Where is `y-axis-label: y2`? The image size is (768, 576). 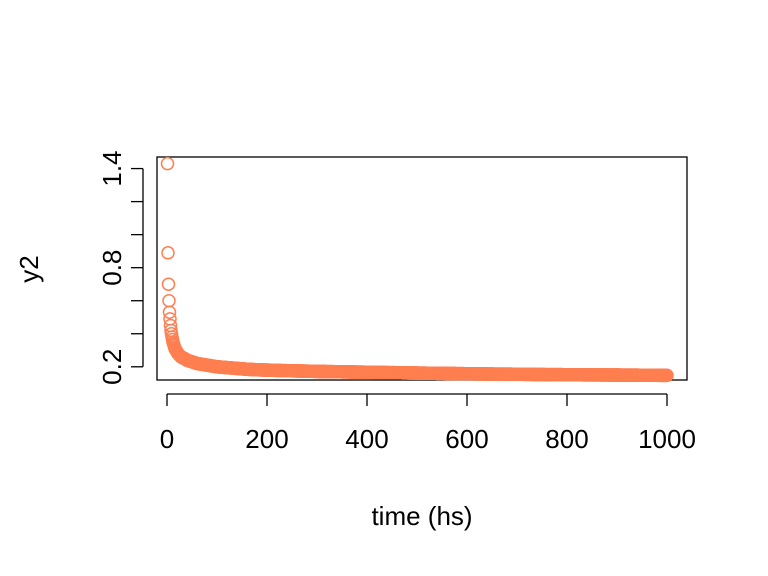
y-axis-label: y2 is located at coordinates (29, 268).